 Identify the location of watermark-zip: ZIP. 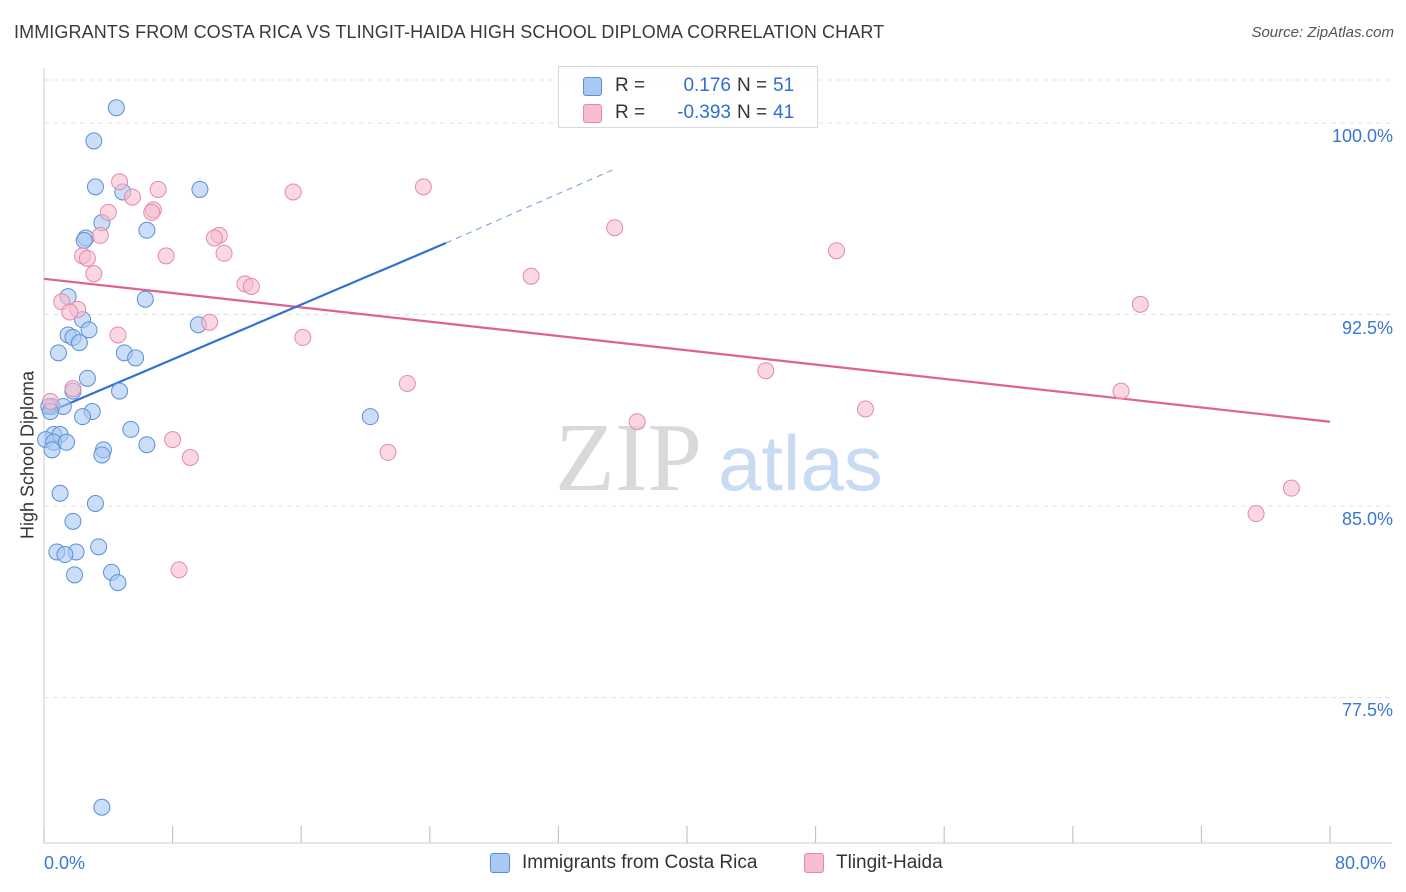
(628, 458).